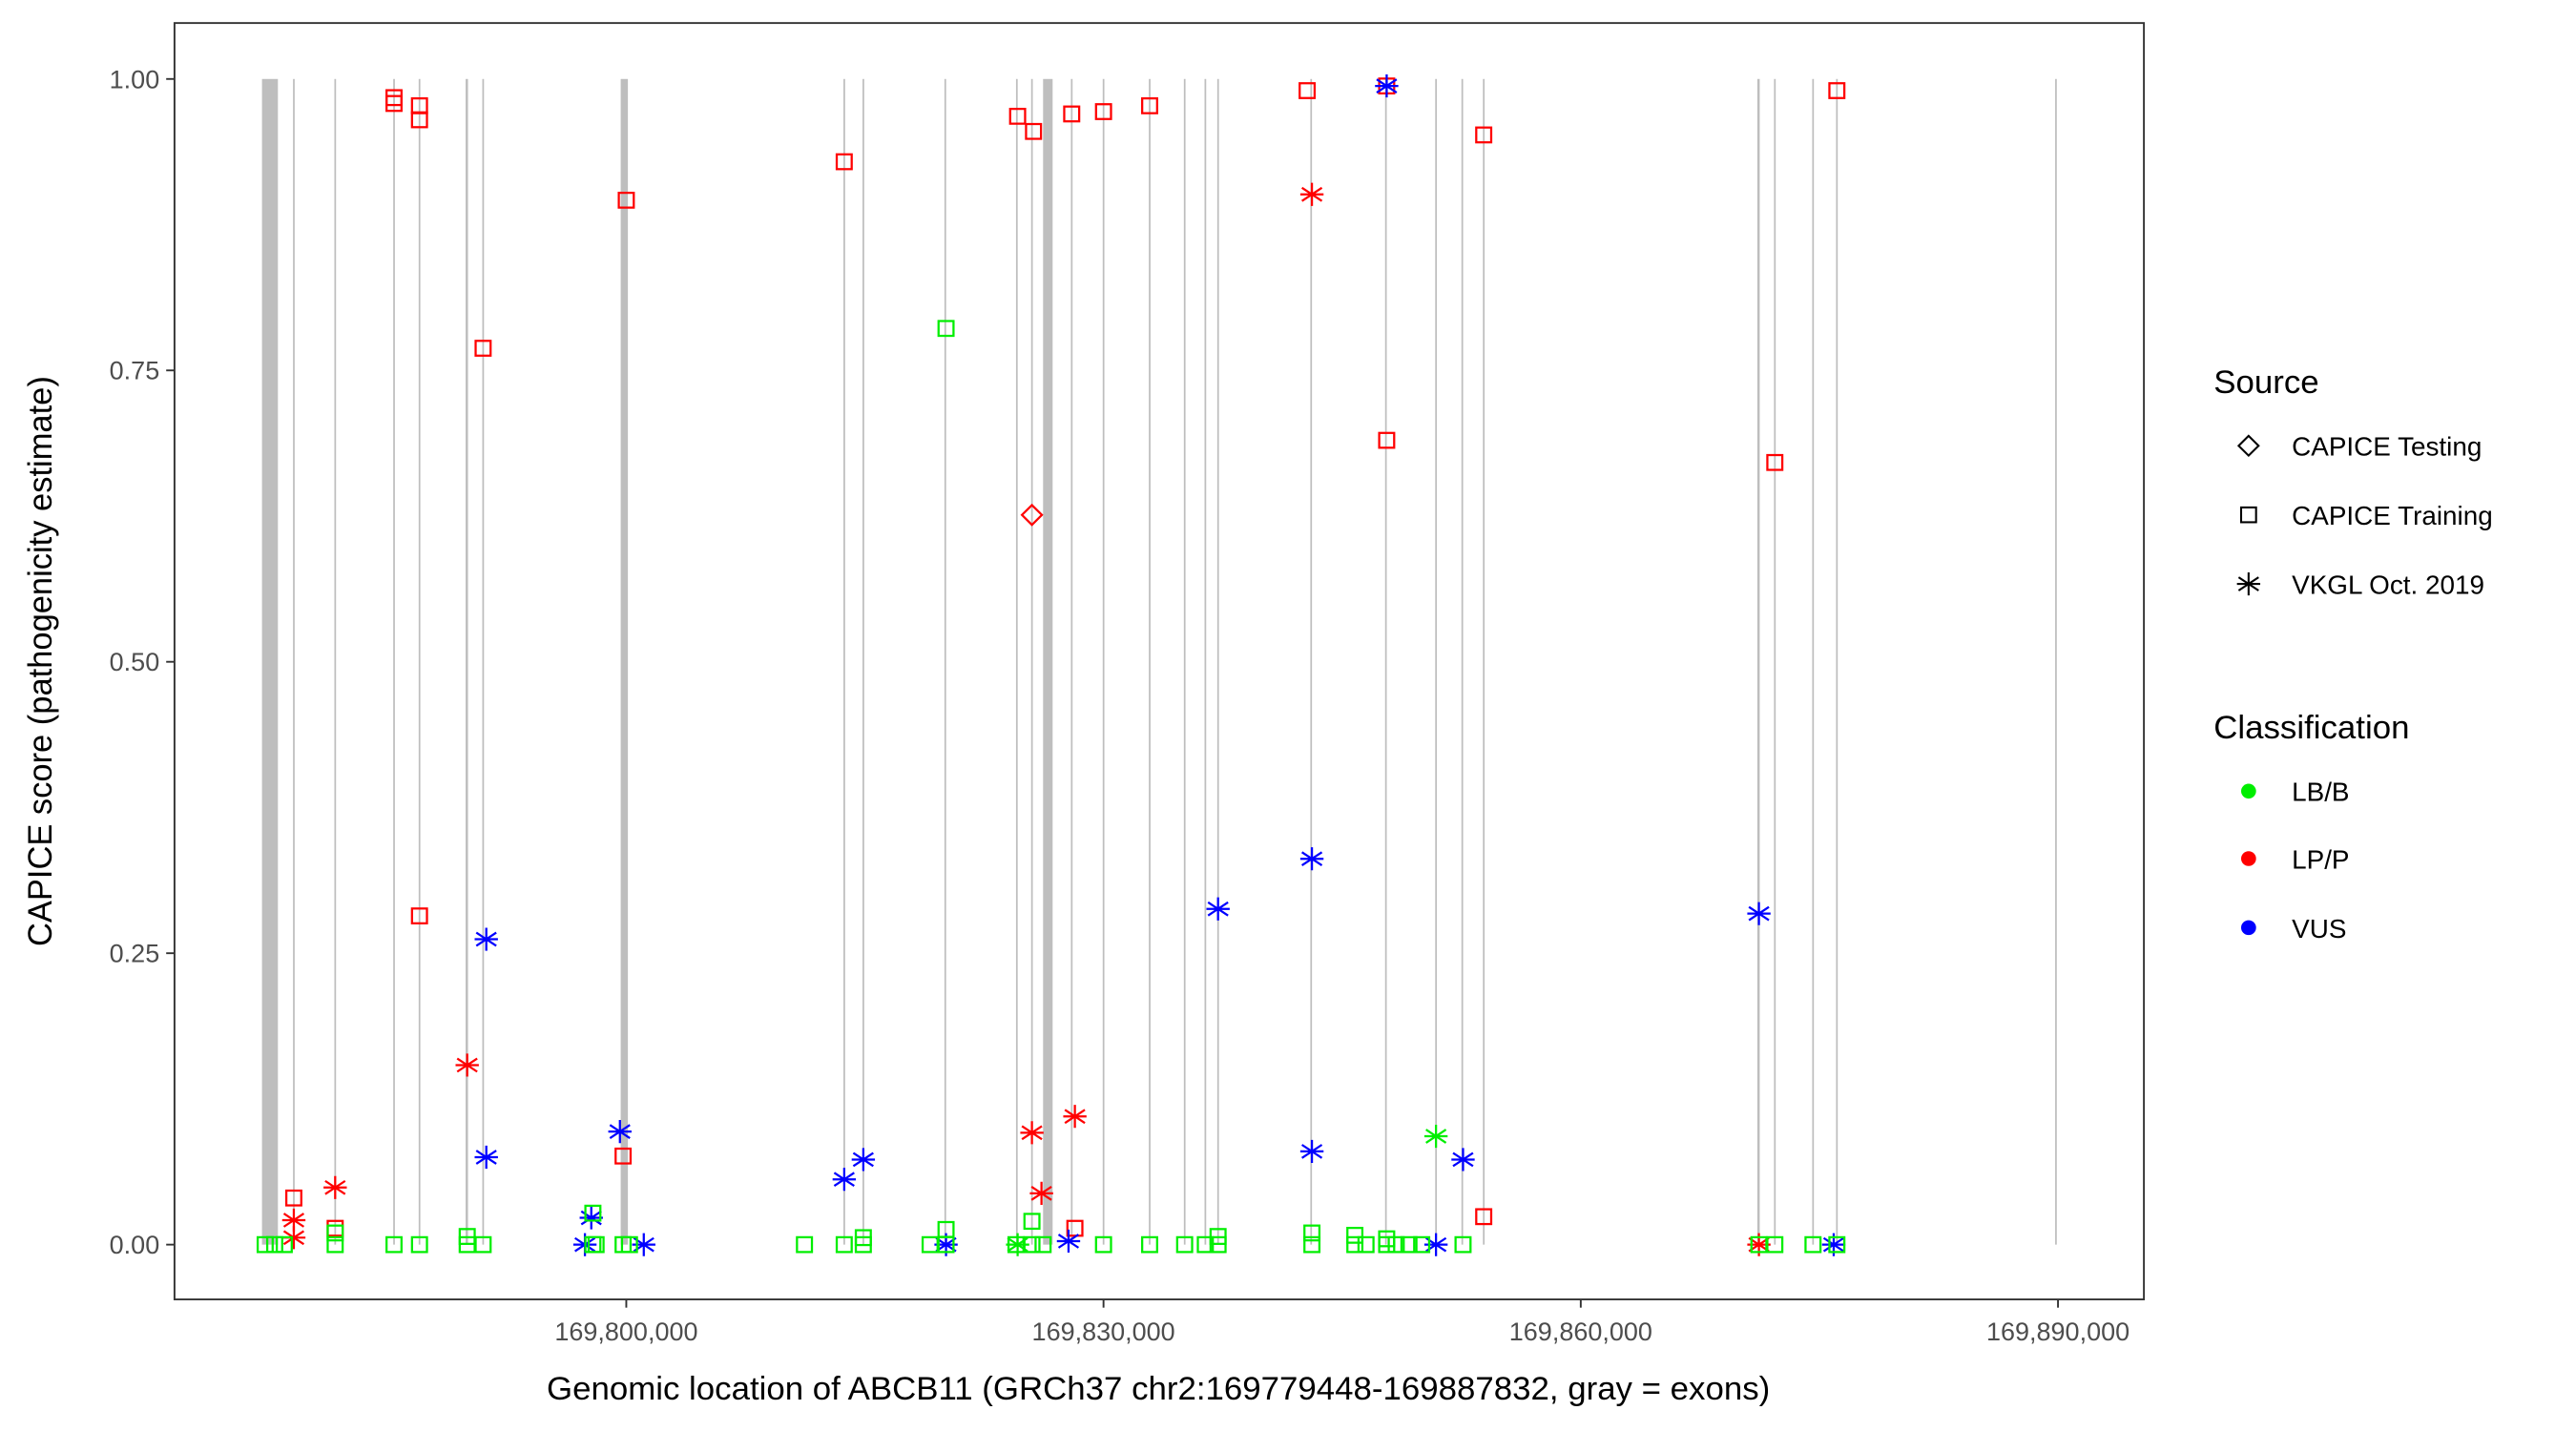  What do you see at coordinates (2248, 515) in the screenshot?
I see `square-icon` at bounding box center [2248, 515].